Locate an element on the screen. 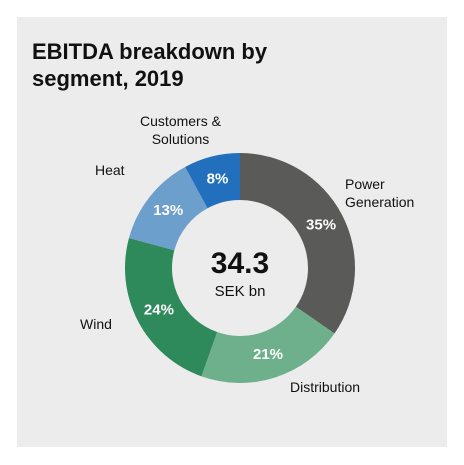 The height and width of the screenshot is (465, 464). chart-title: EBITDA breakdown by segment, 2019 is located at coordinates (150, 65).